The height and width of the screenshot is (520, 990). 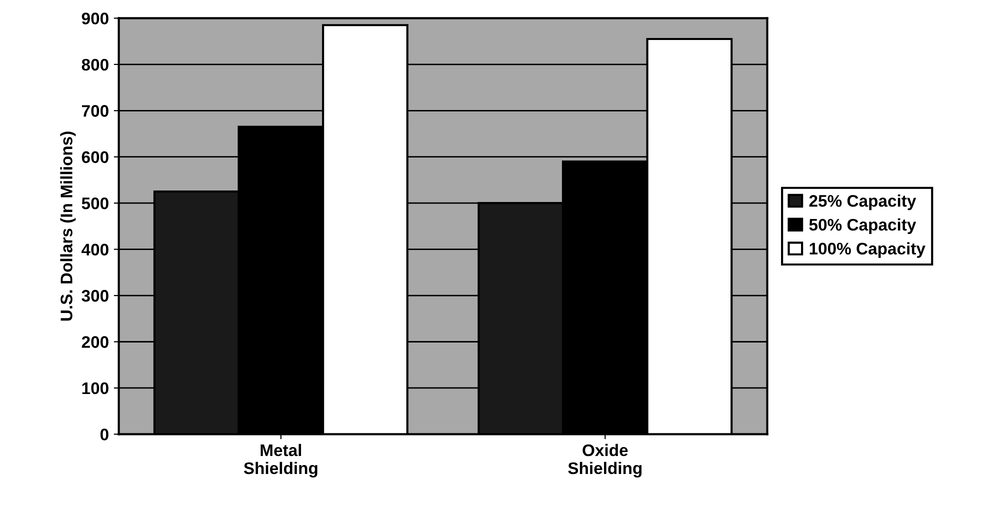 I want to click on y-tick-label: 700, so click(x=95, y=111).